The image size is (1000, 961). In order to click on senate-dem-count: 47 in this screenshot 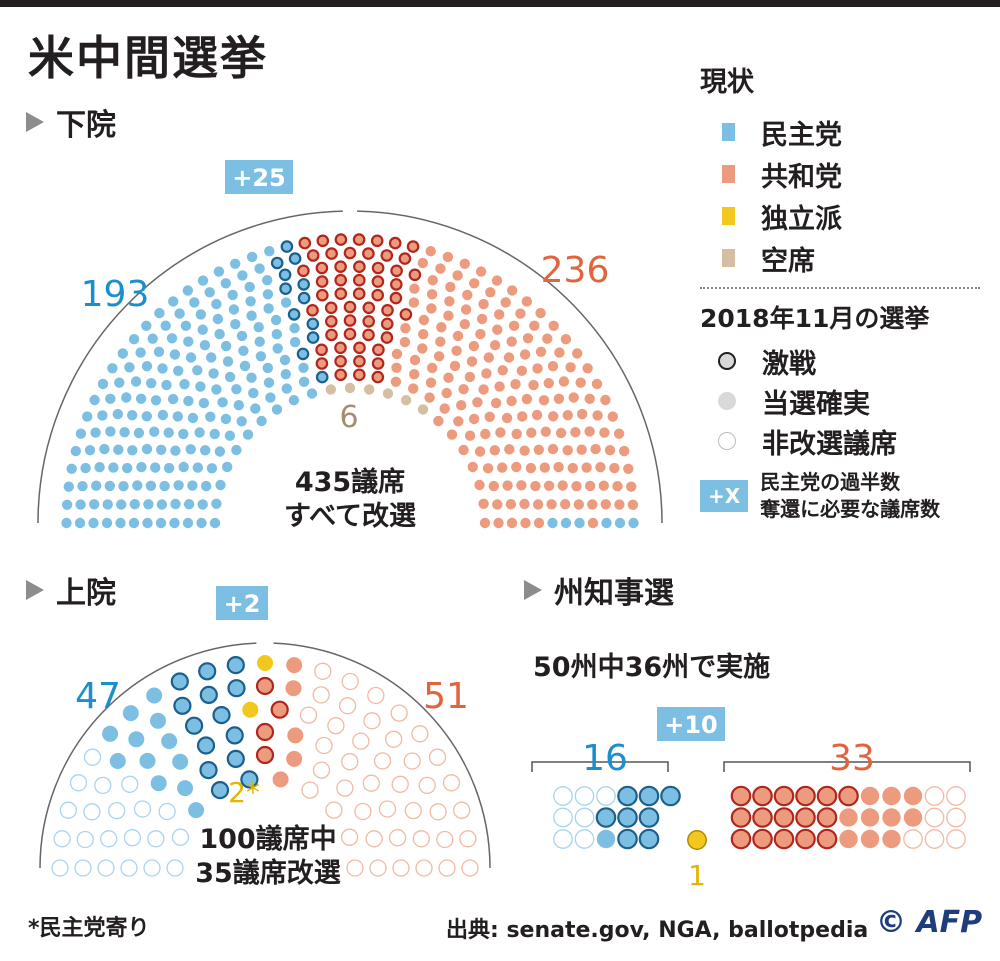, I will do `click(98, 696)`.